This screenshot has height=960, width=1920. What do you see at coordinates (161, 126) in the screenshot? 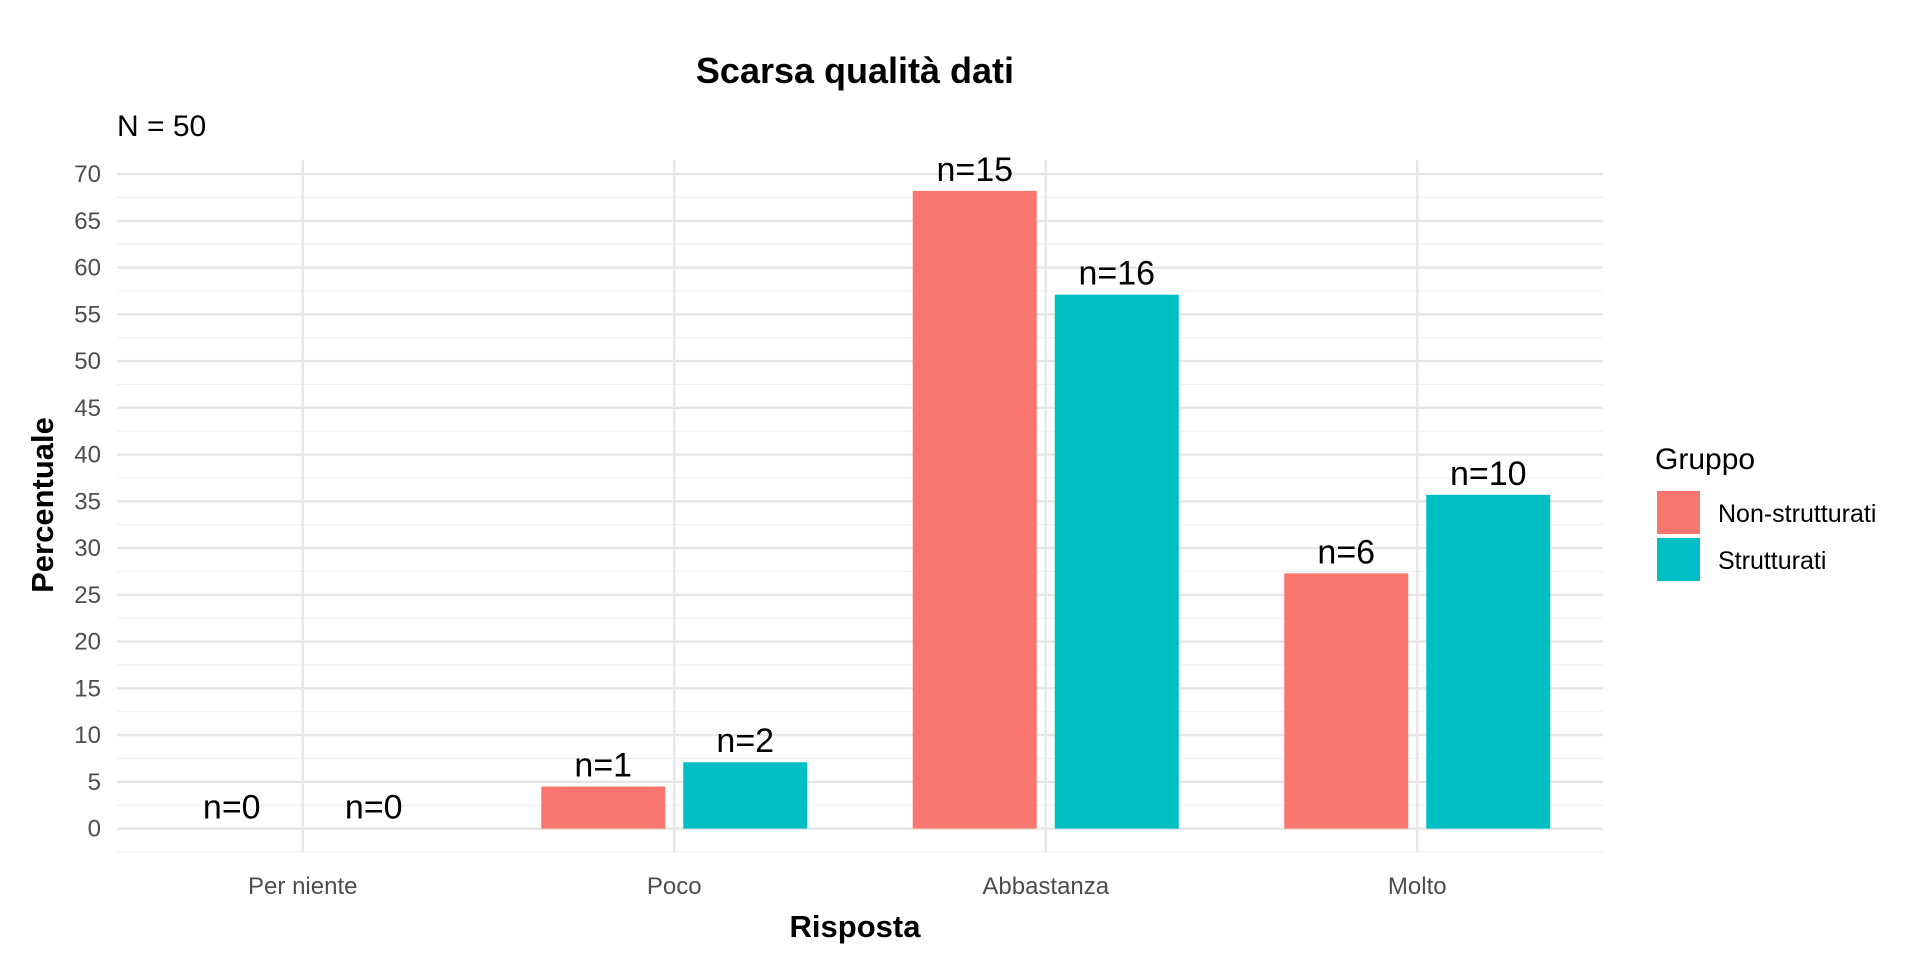
I see `chart-subtitle: N = 50` at bounding box center [161, 126].